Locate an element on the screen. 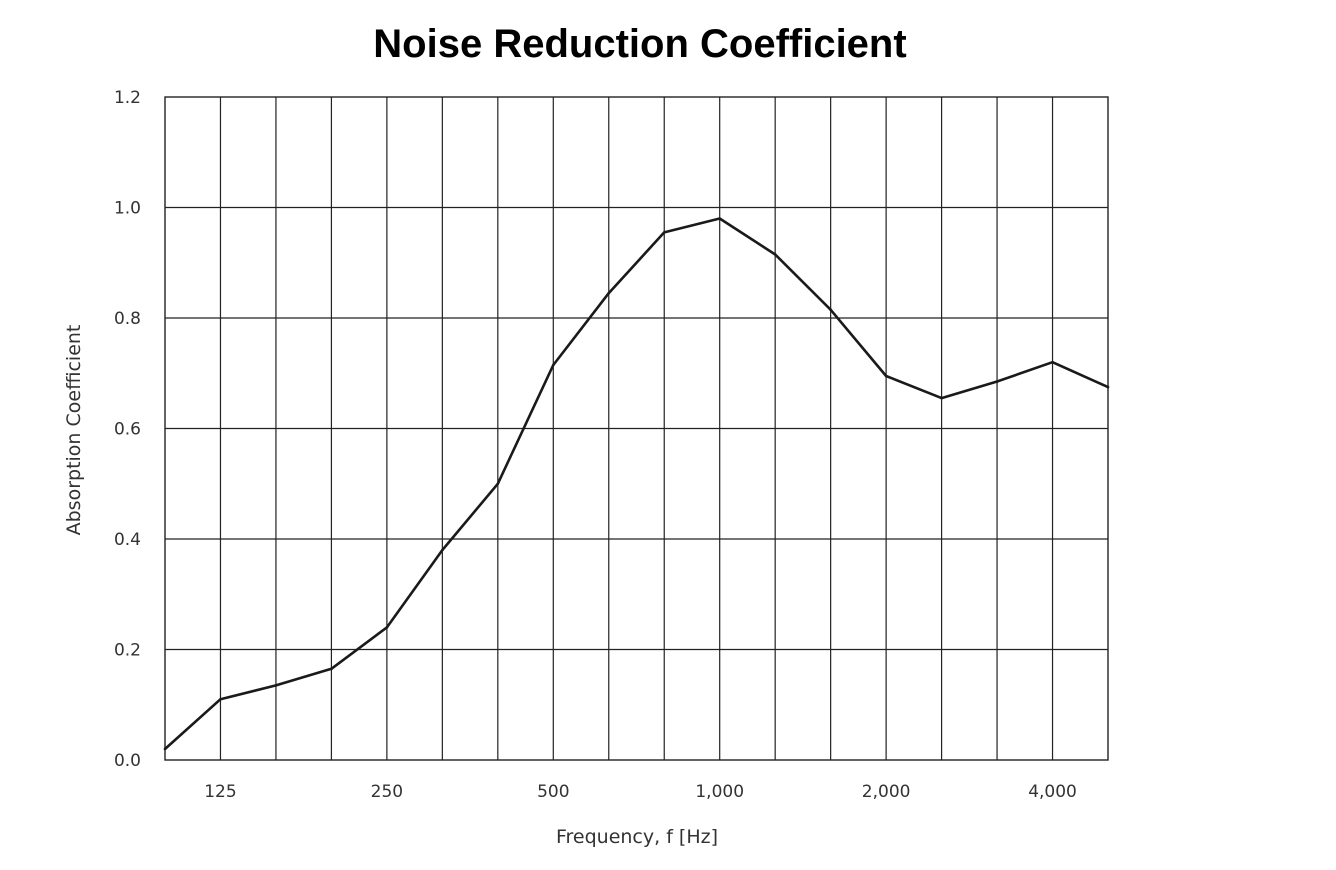  y-tick-label: 1.0 is located at coordinates (127, 209).